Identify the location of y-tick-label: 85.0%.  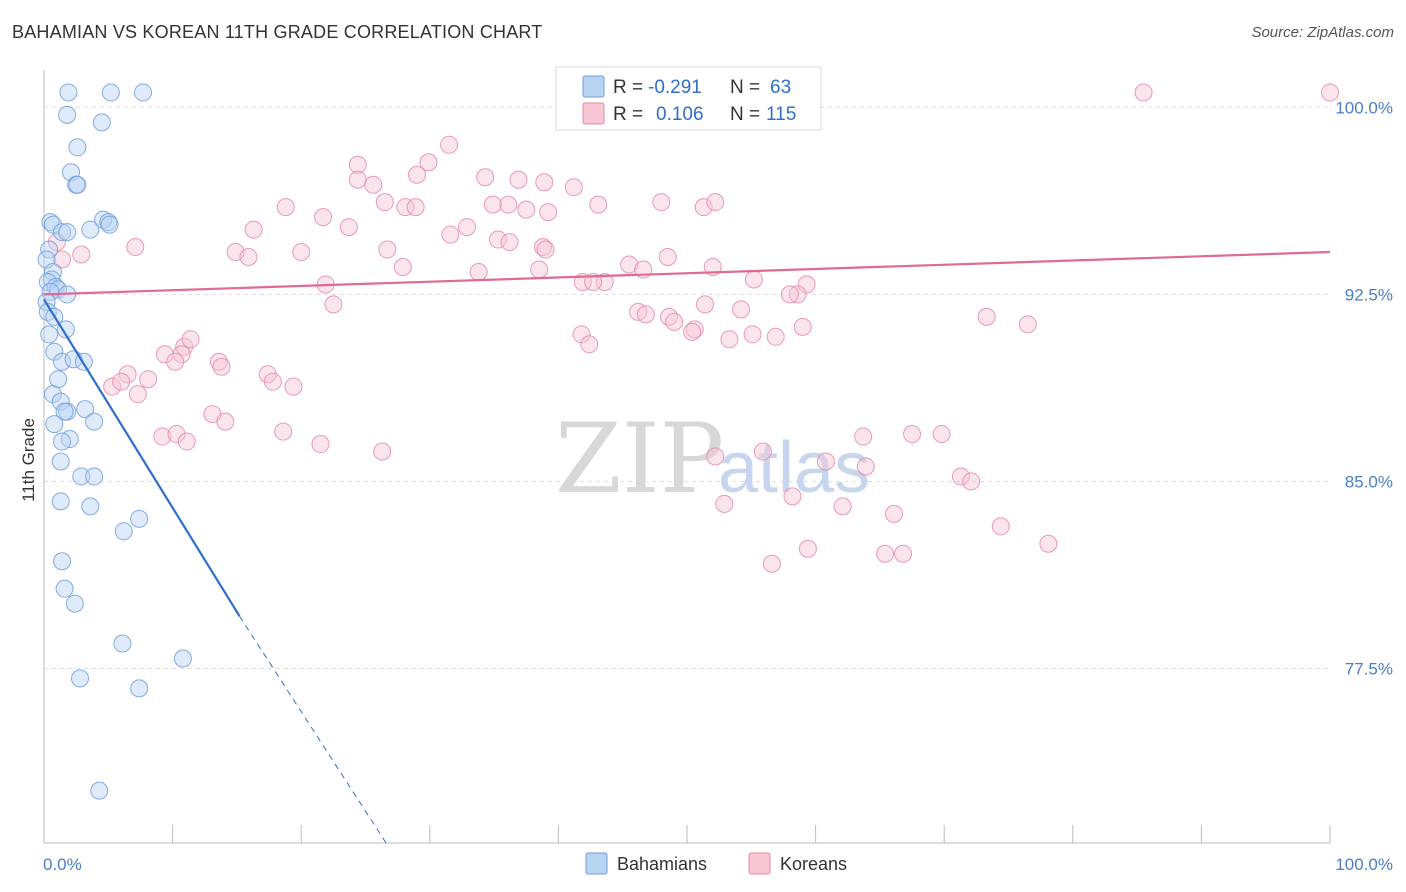
(1369, 481).